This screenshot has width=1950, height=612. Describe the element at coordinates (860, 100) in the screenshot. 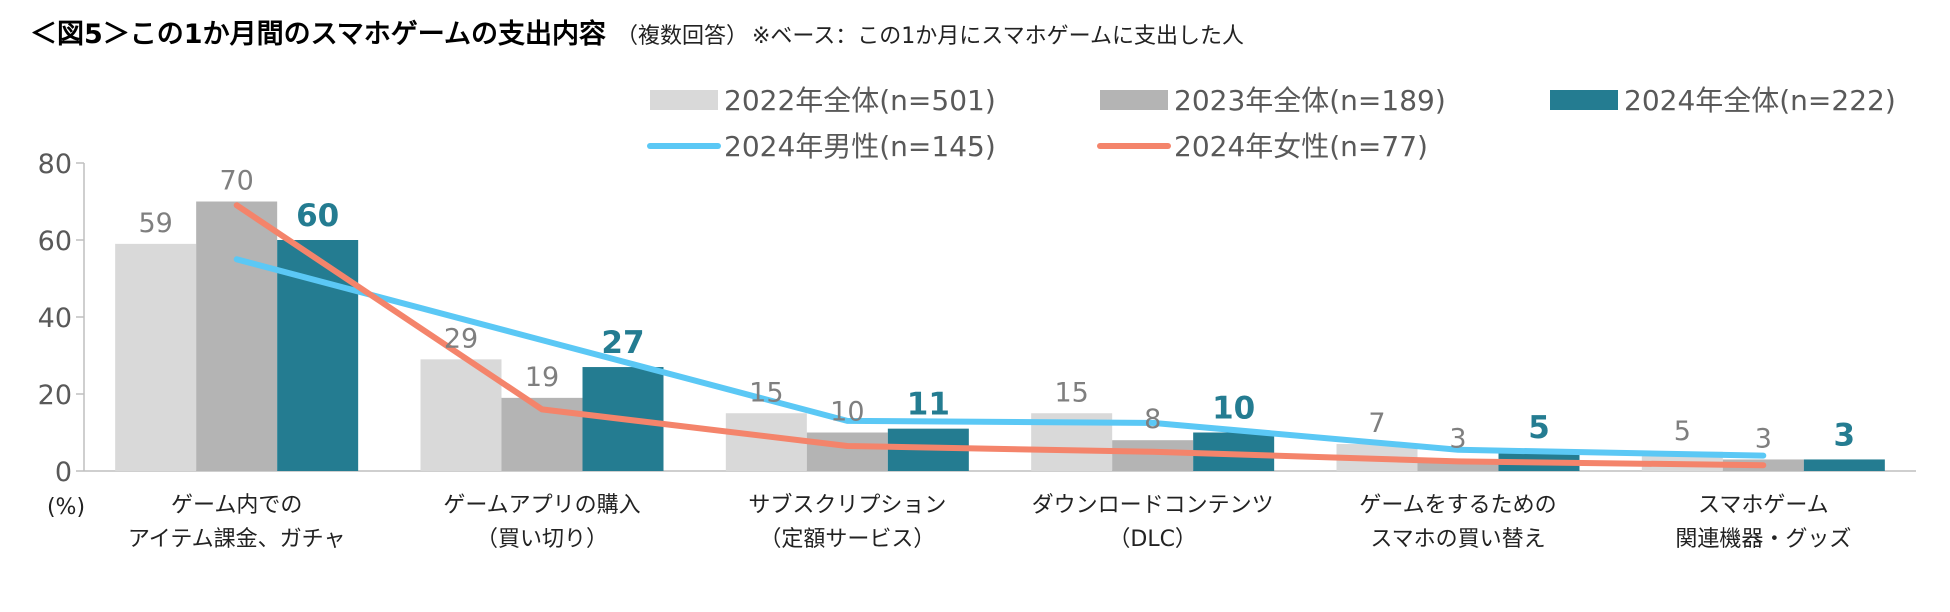

I see `legend-label: 2022年全体(n=501)` at that location.